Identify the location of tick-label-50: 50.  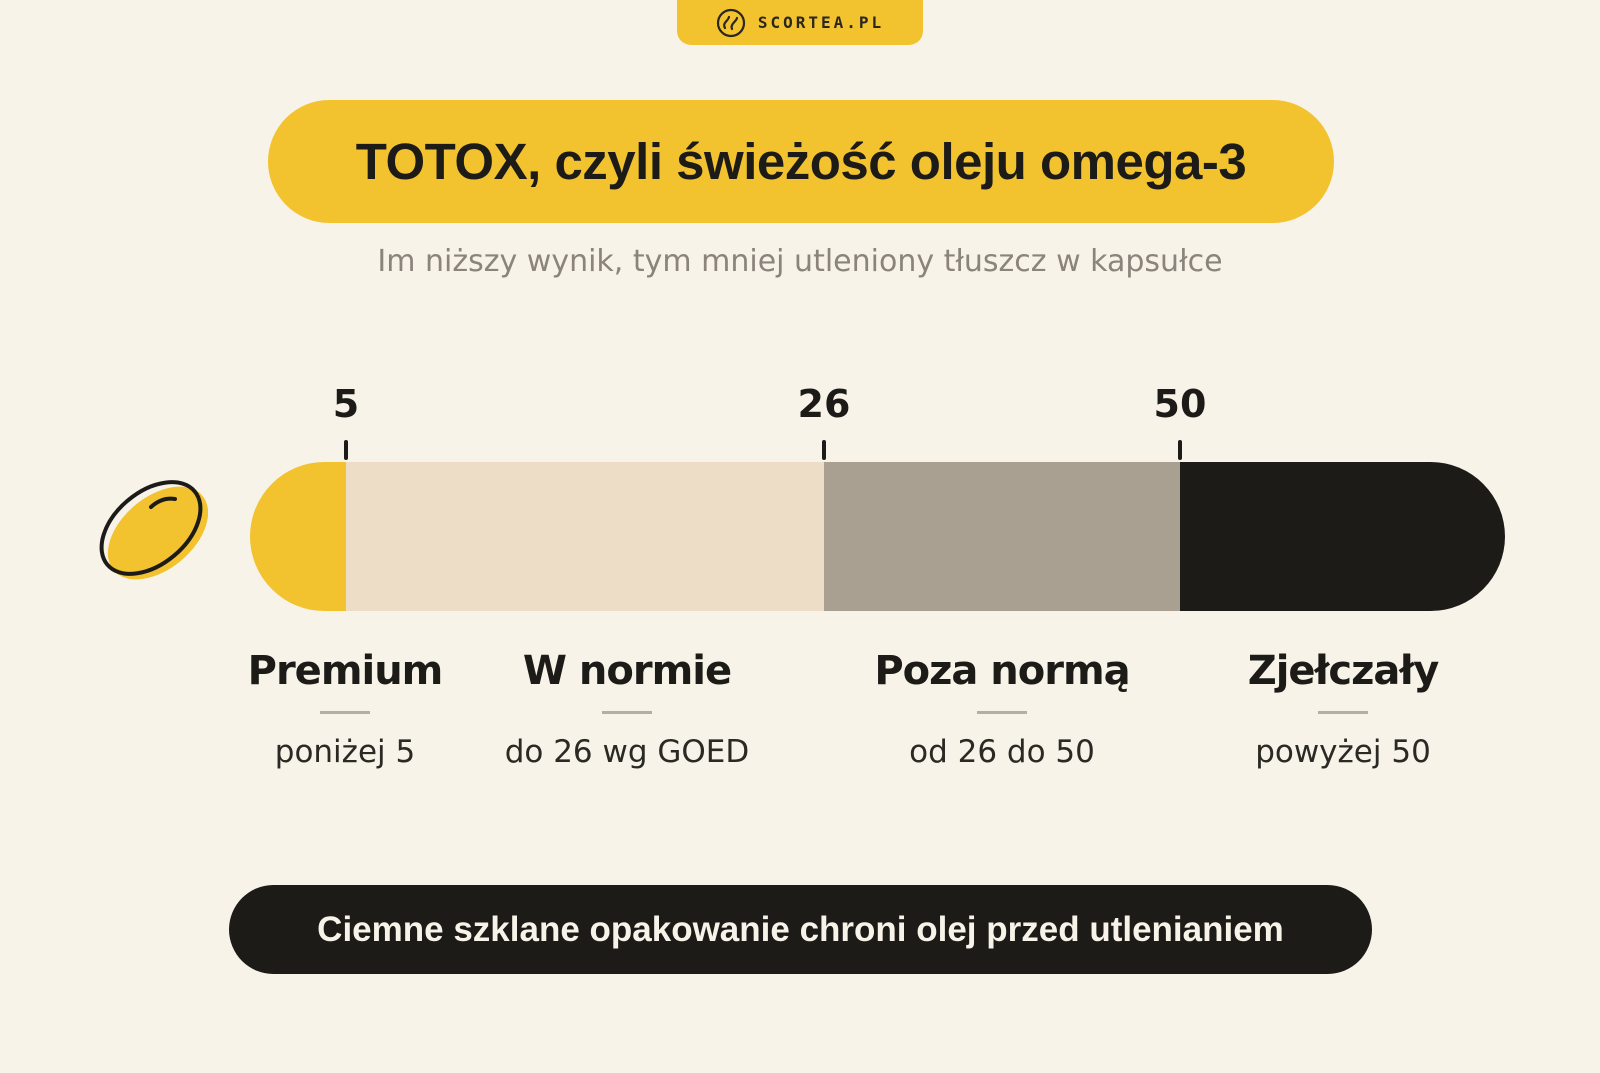
(1180, 404).